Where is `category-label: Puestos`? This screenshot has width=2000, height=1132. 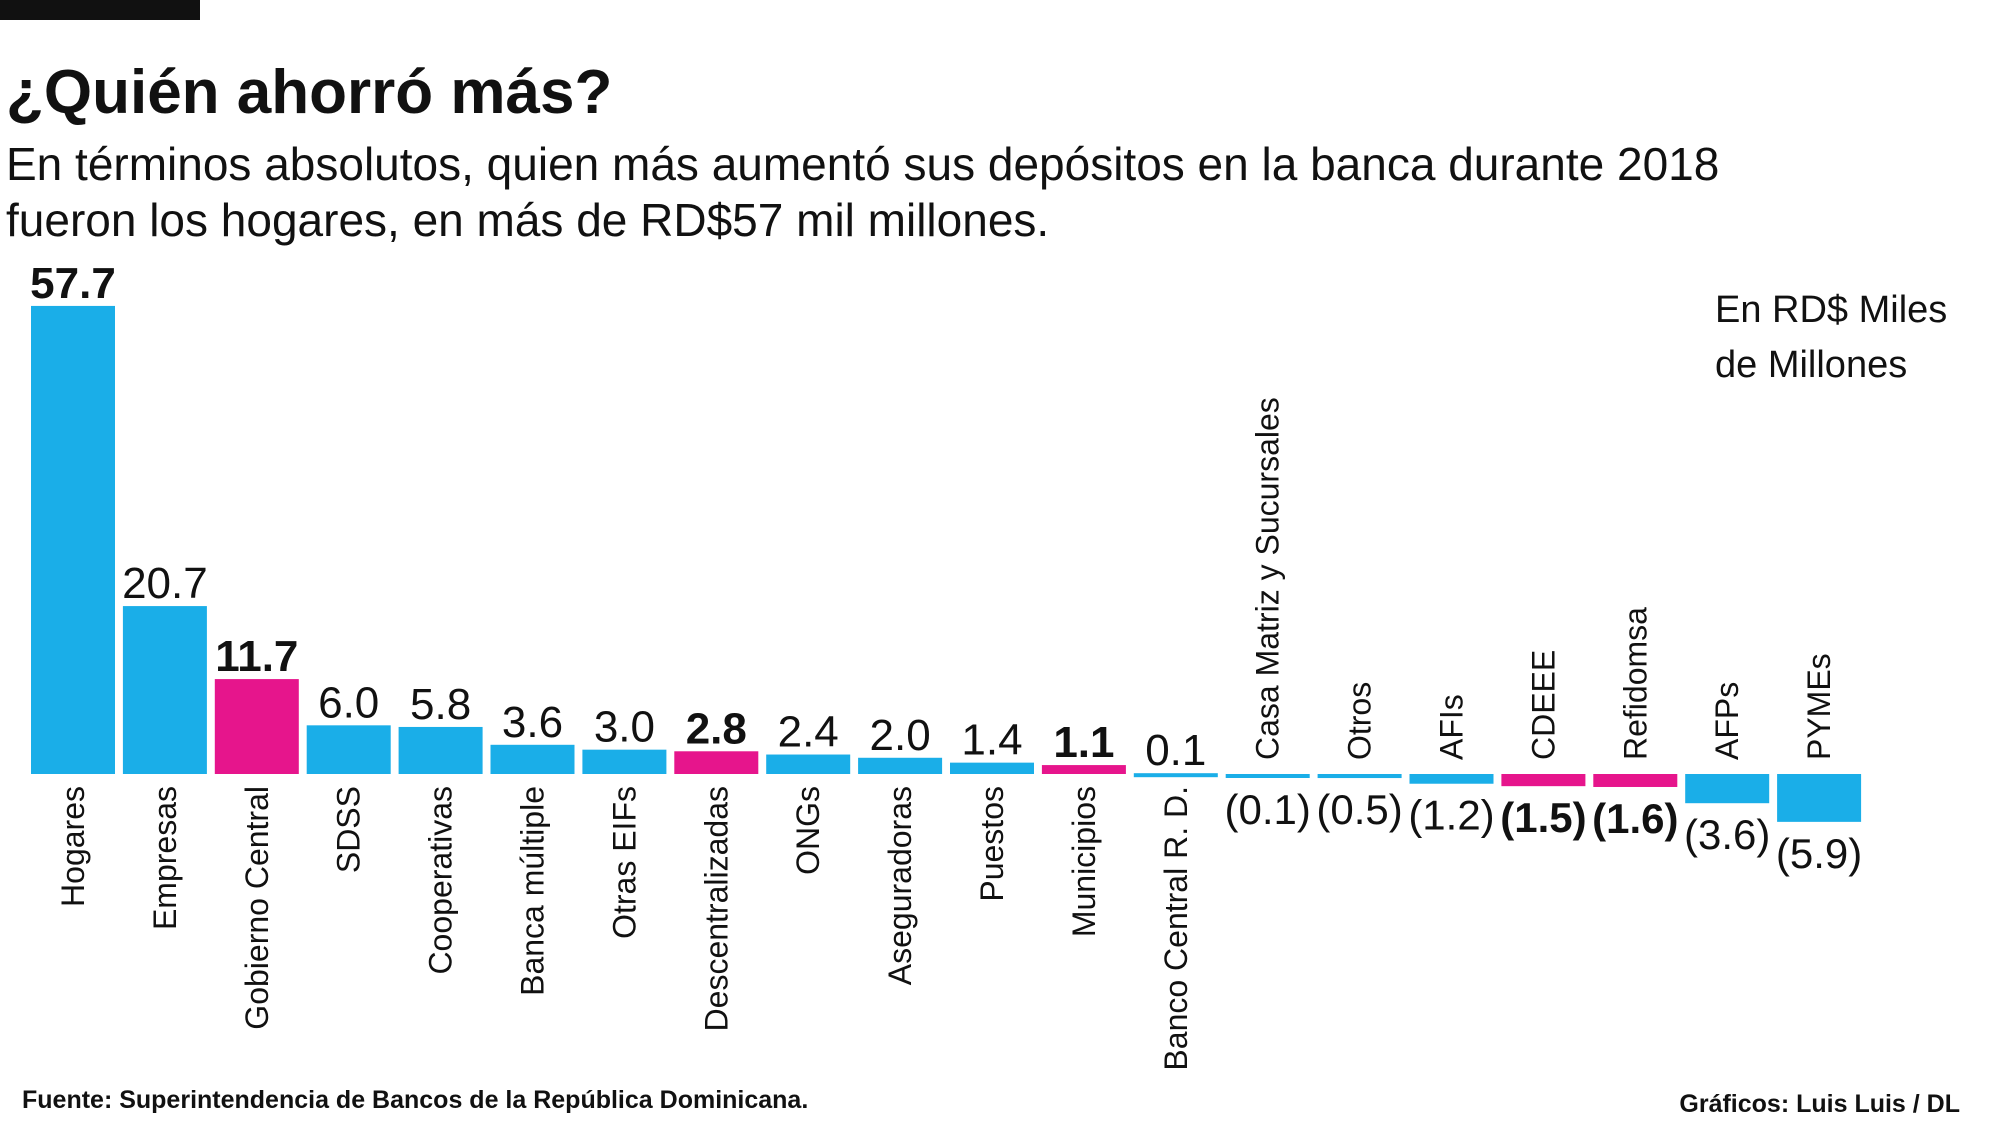 category-label: Puestos is located at coordinates (992, 844).